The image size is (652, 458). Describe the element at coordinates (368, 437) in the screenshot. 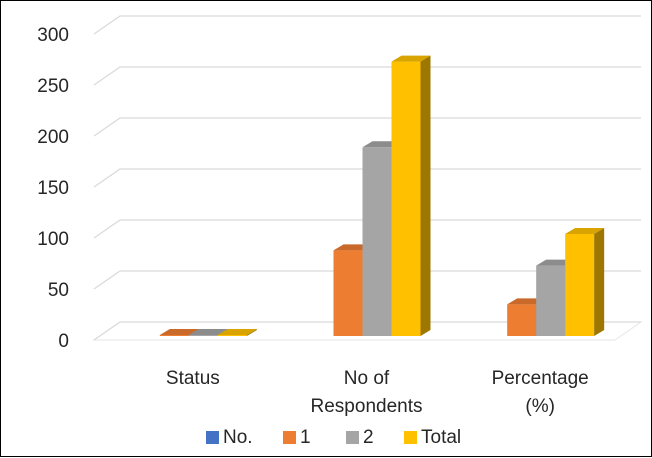

I see `legend-label: 2` at that location.